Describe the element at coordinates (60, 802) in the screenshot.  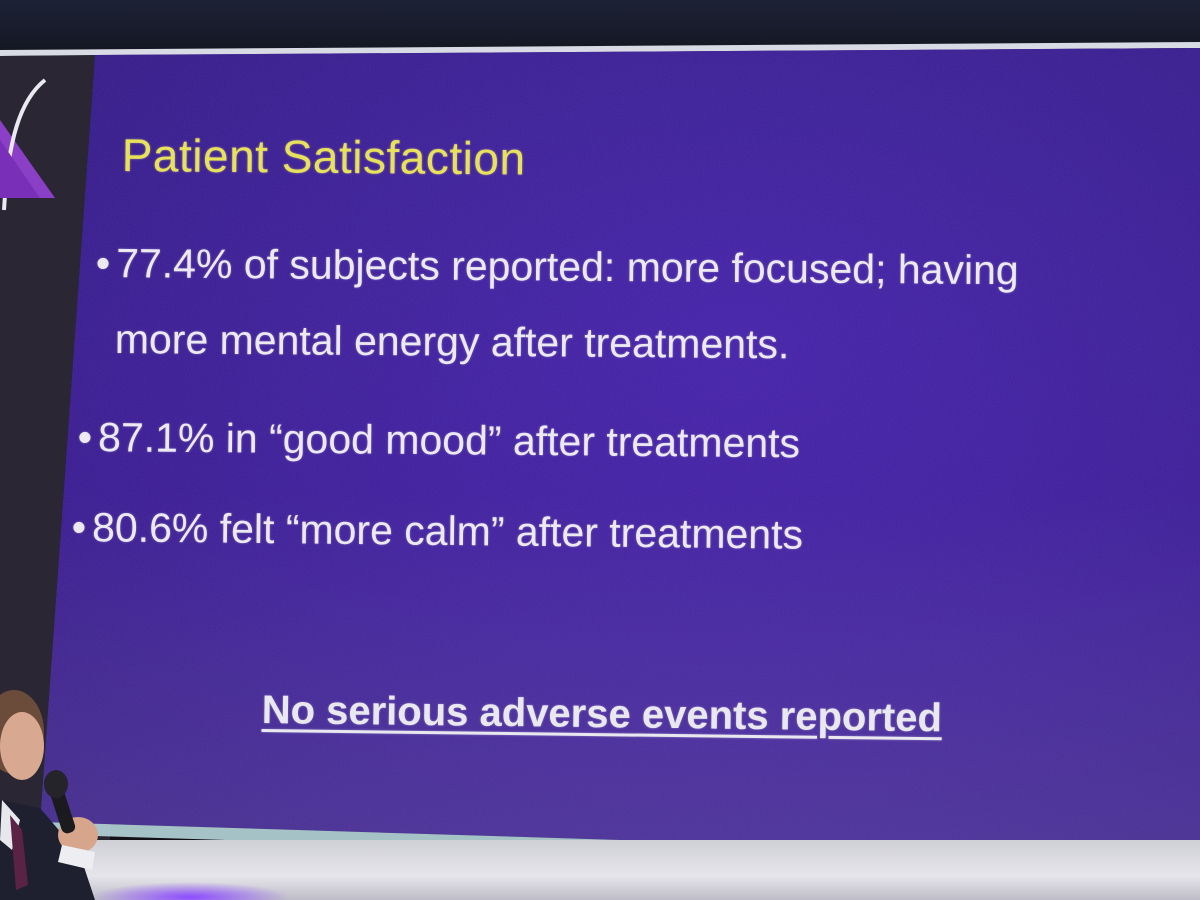
I see `microphone-icon` at that location.